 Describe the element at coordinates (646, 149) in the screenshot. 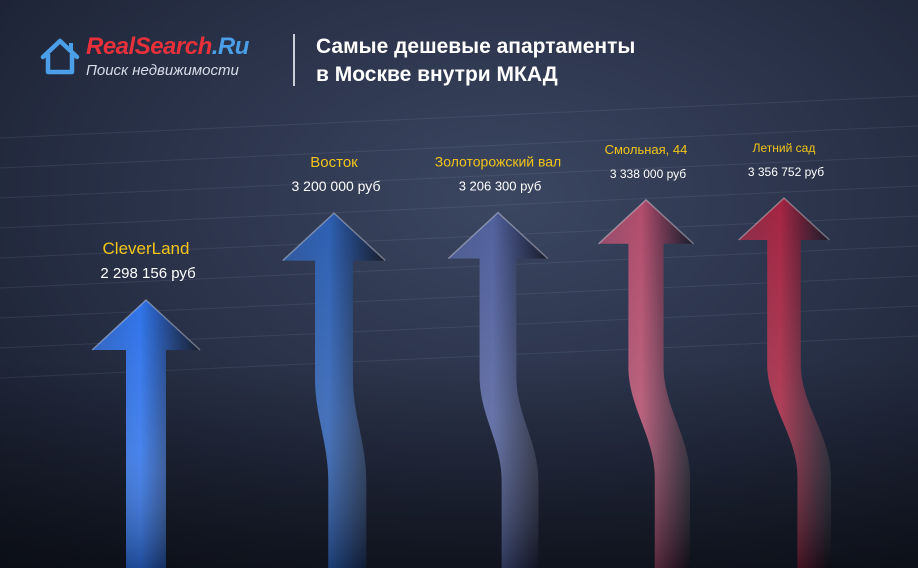

I see `category-label: Смольная, 44` at that location.